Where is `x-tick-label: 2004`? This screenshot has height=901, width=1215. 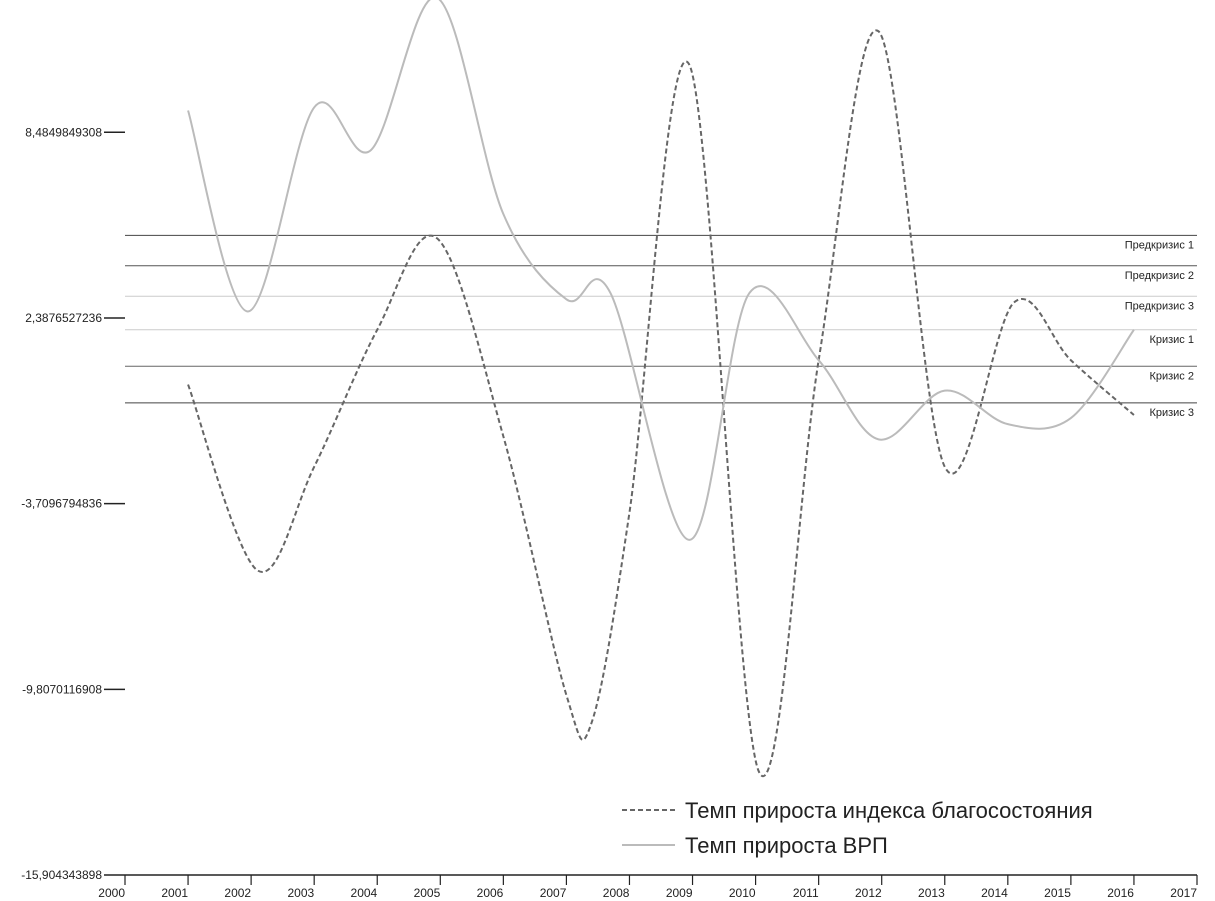 x-tick-label: 2004 is located at coordinates (364, 893).